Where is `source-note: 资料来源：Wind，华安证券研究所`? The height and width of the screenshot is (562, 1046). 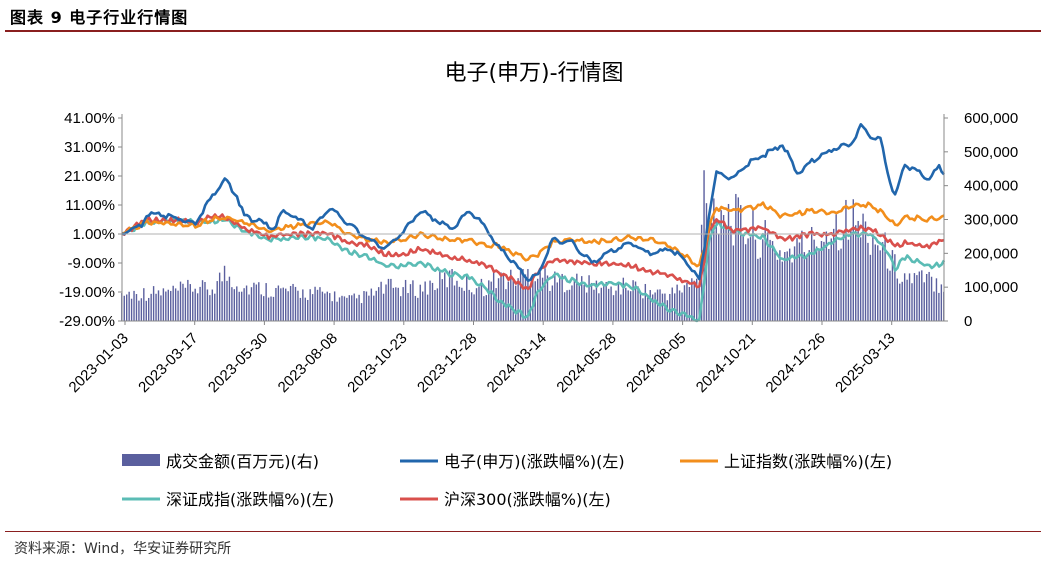 source-note: 资料来源：Wind，华安证券研究所 is located at coordinates (123, 549).